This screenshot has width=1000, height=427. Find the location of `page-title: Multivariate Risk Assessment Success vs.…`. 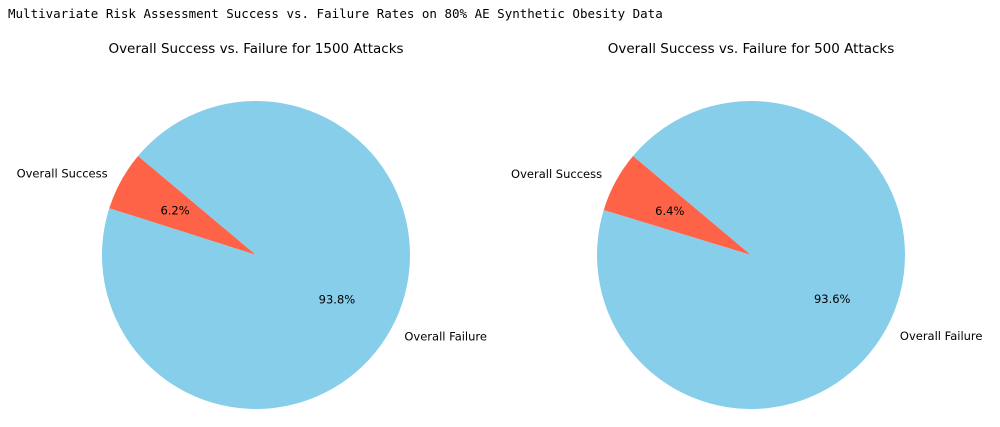

page-title: Multivariate Risk Assessment Success vs.… is located at coordinates (335, 13).